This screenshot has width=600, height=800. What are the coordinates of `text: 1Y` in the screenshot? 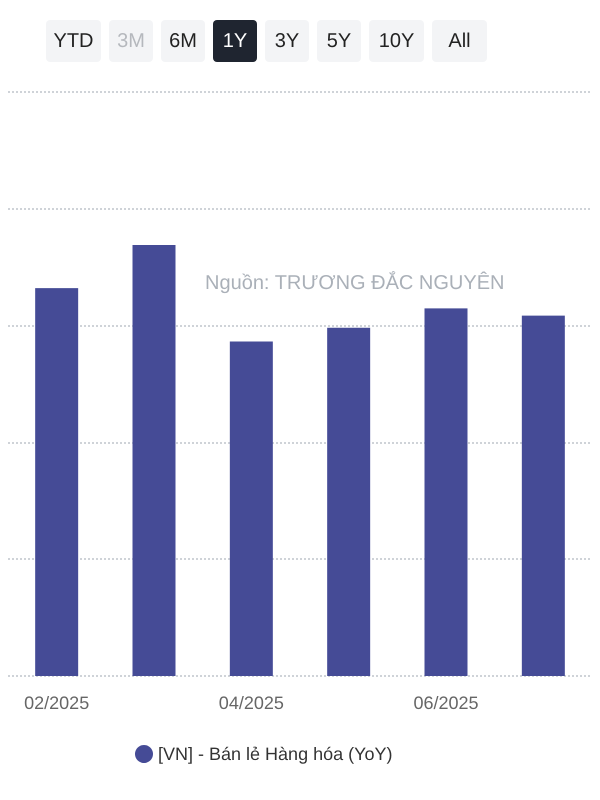 It's located at (235, 41).